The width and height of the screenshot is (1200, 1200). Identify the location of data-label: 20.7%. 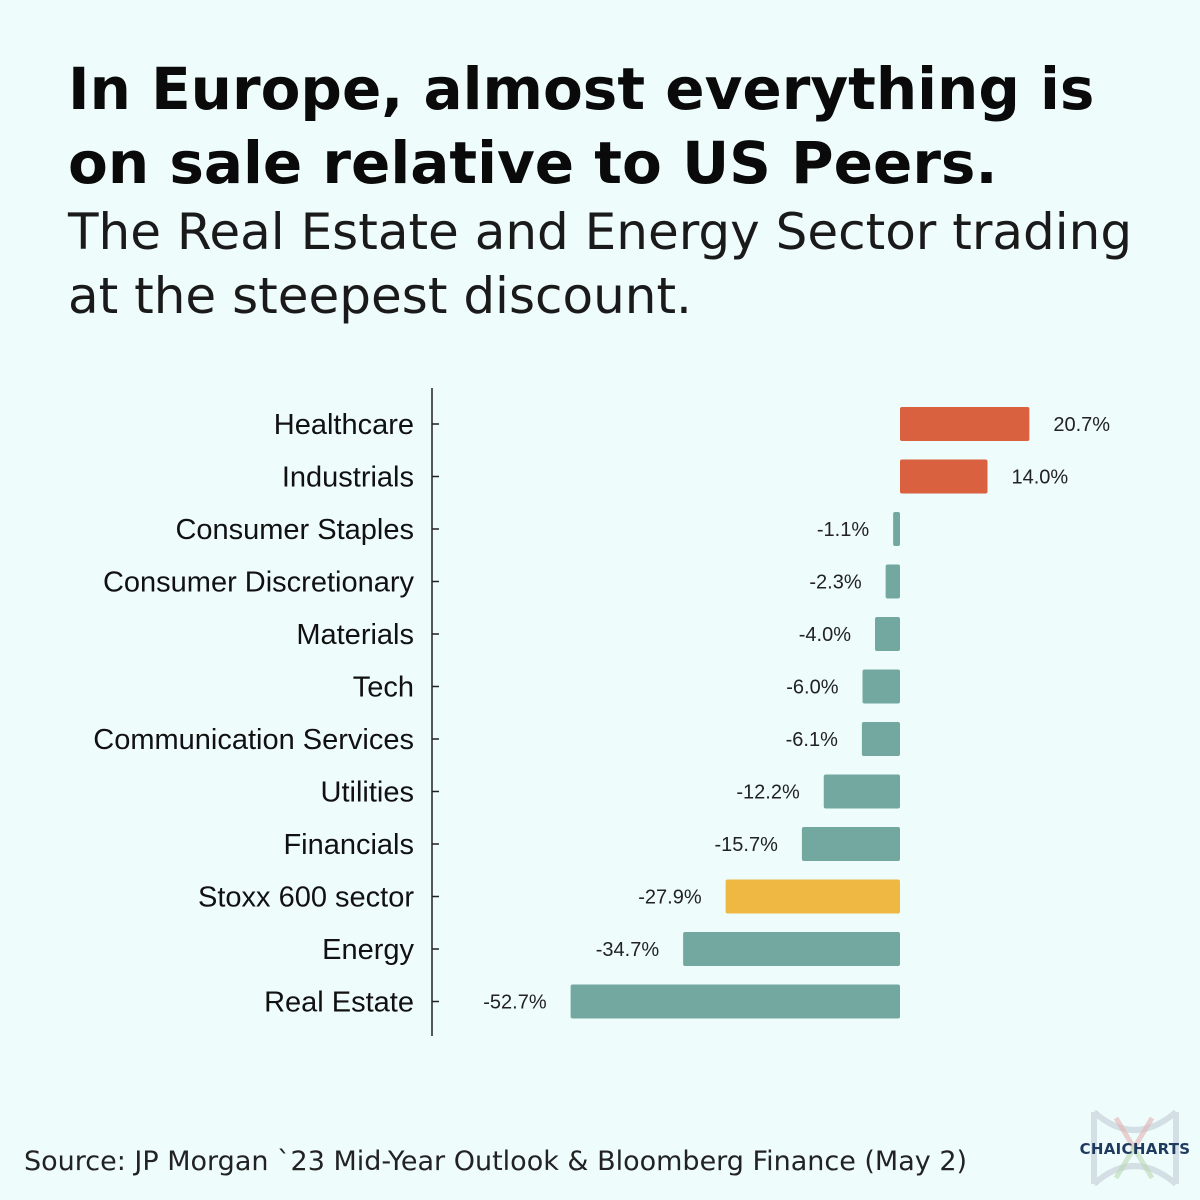
(1081, 425).